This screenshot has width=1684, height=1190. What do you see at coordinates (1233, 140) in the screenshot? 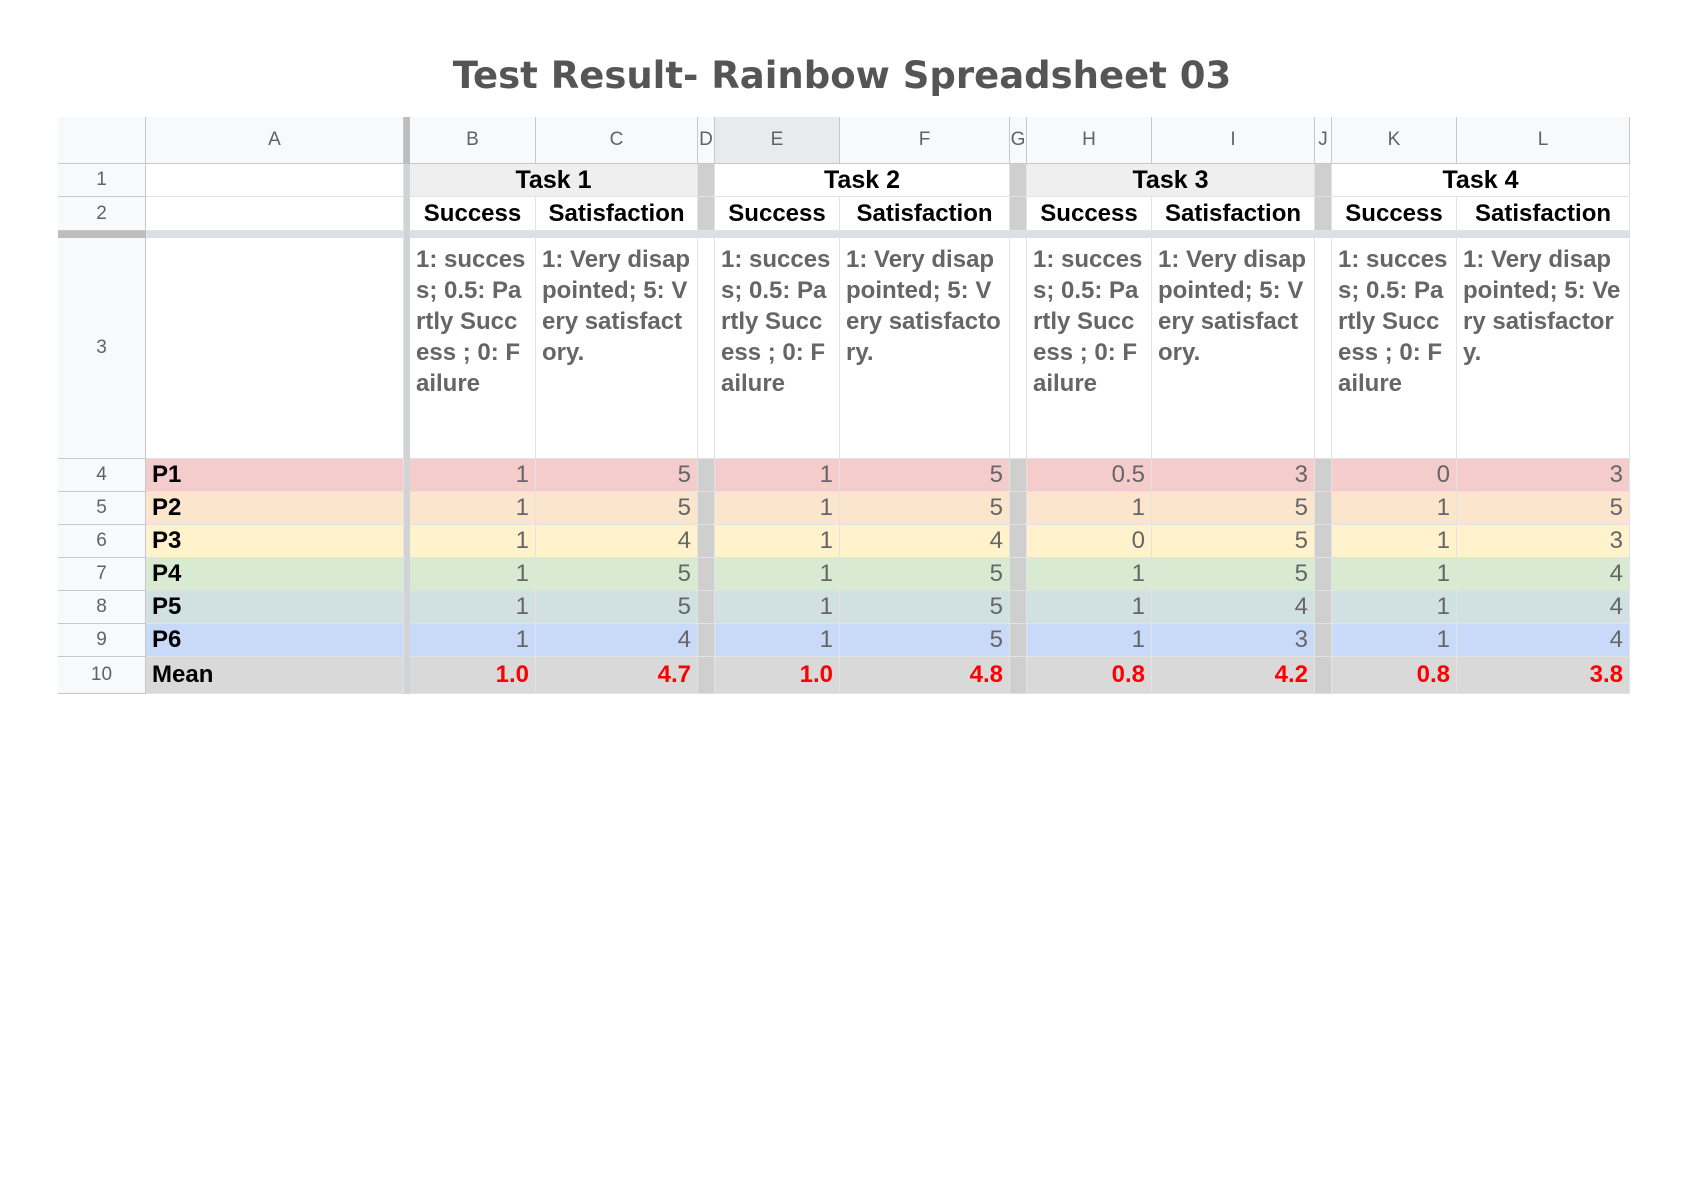
I see `column-header-i: I` at bounding box center [1233, 140].